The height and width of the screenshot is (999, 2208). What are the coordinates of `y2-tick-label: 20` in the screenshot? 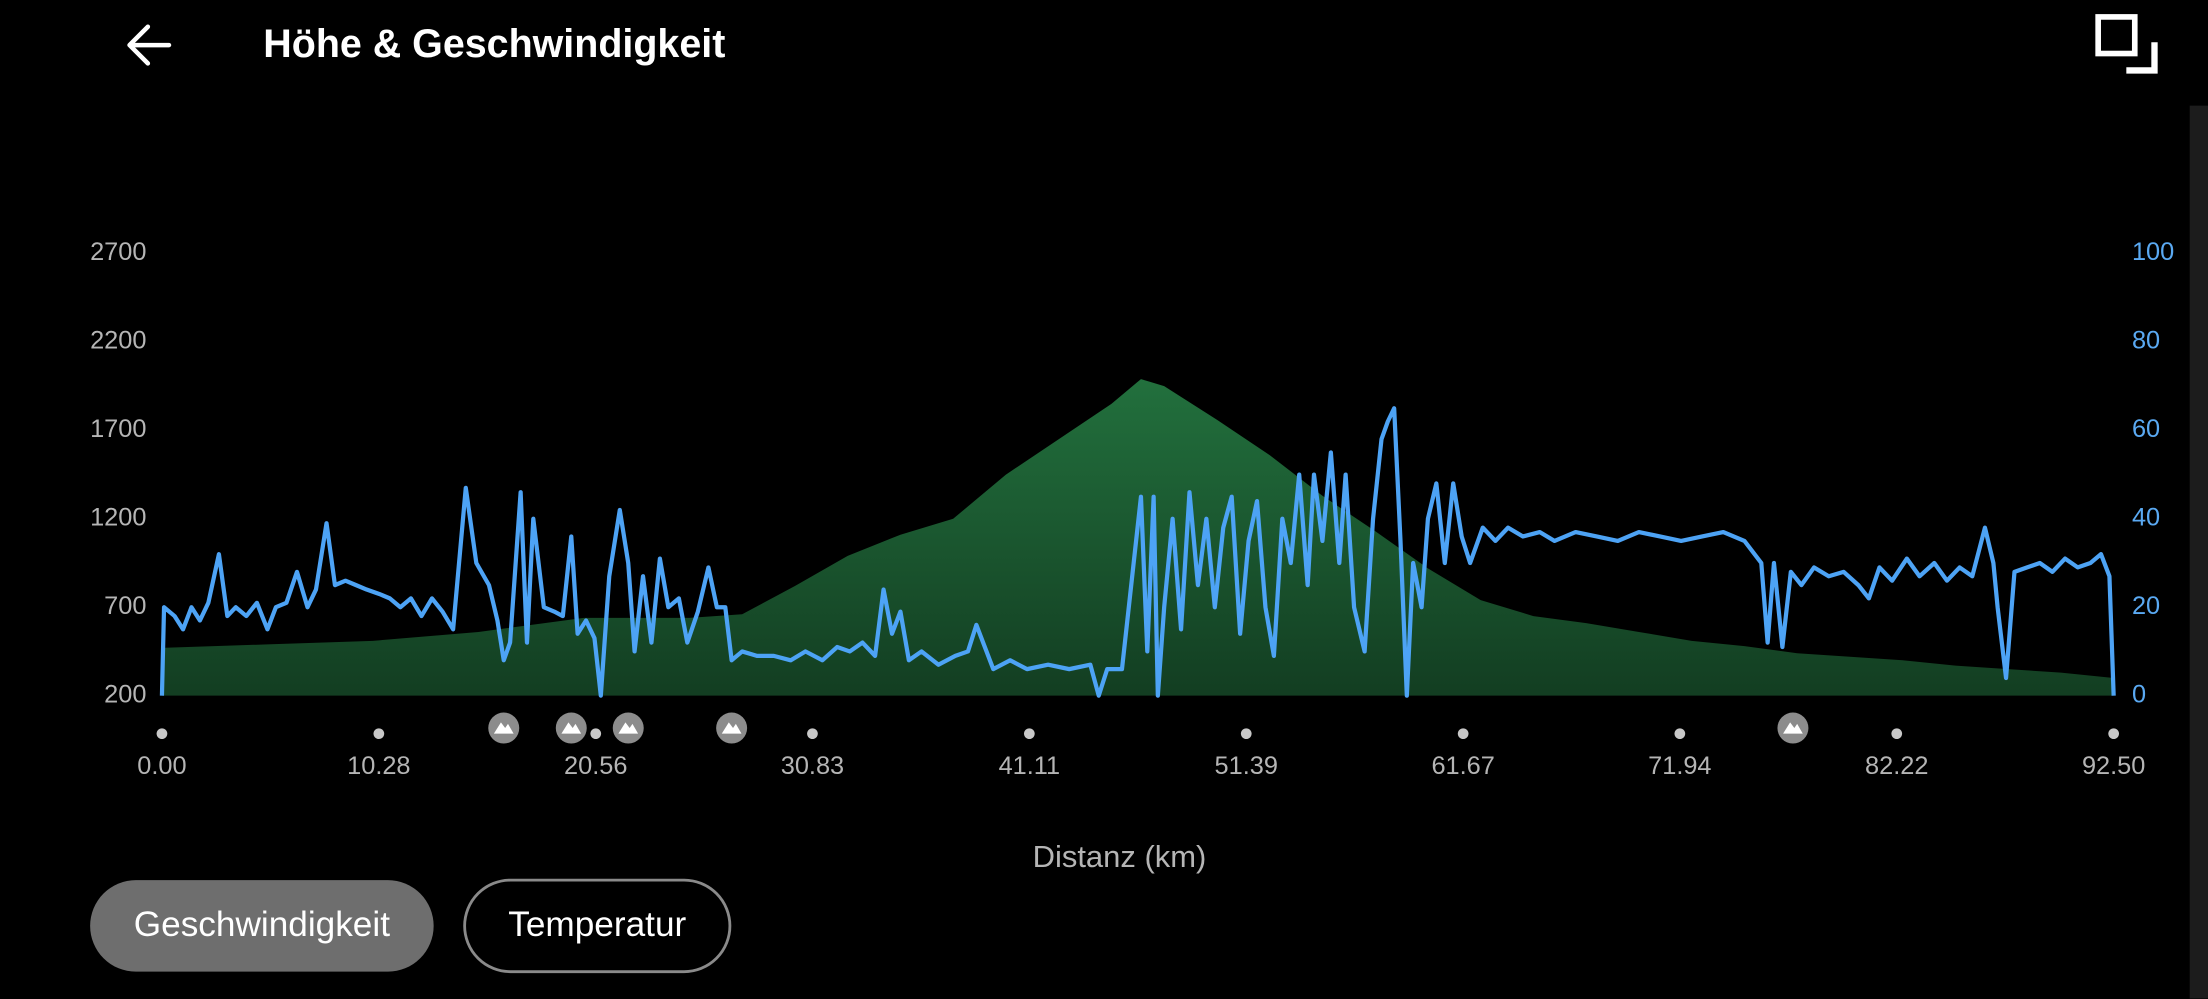 It's located at (2146, 606).